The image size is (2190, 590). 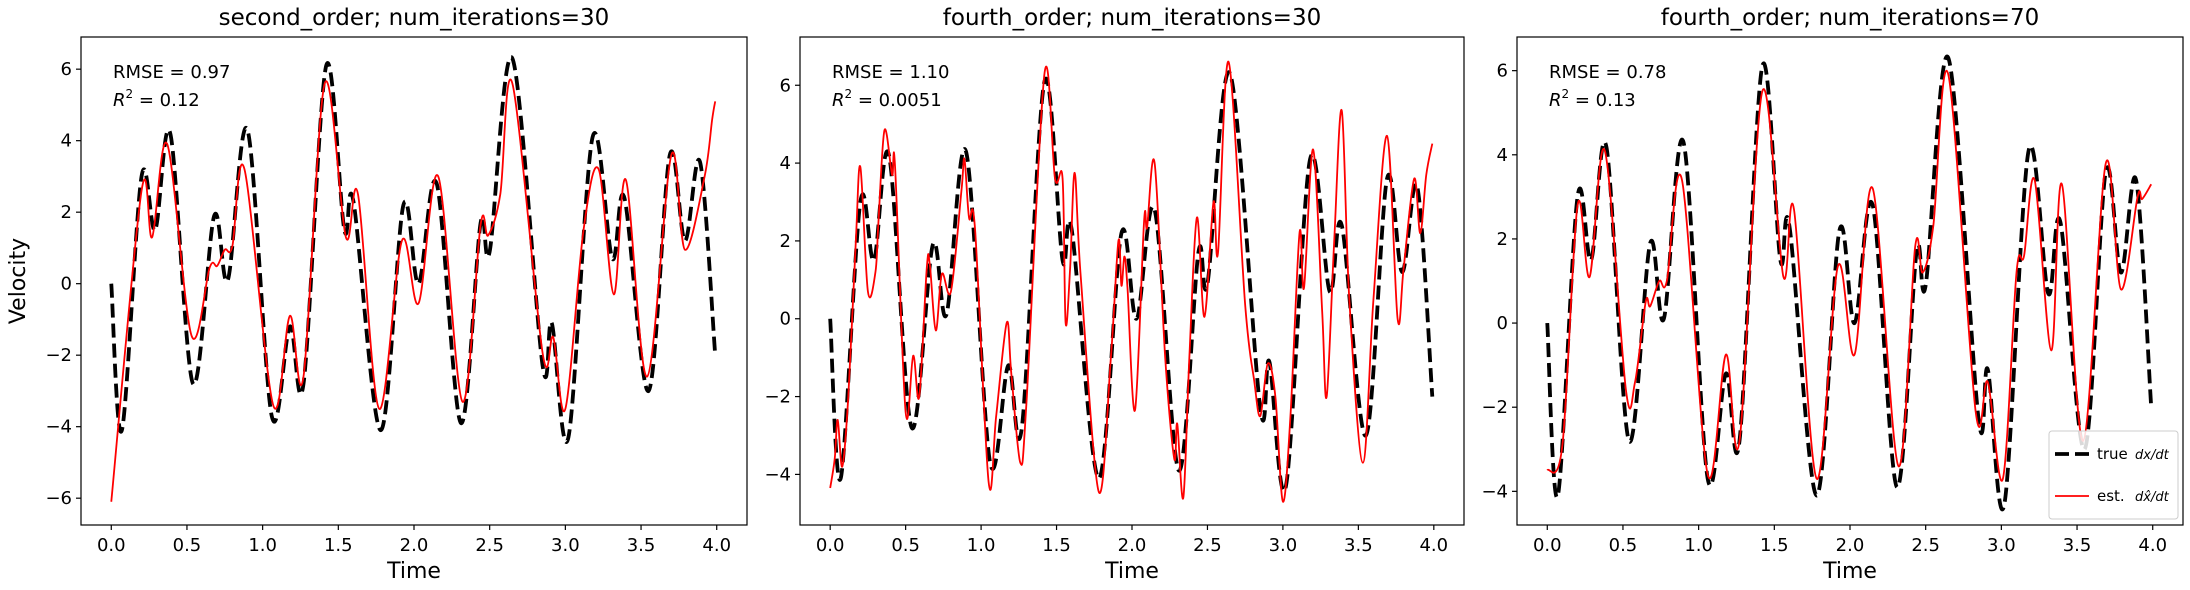 I want to click on legend-true-label: true, so click(x=2112, y=454).